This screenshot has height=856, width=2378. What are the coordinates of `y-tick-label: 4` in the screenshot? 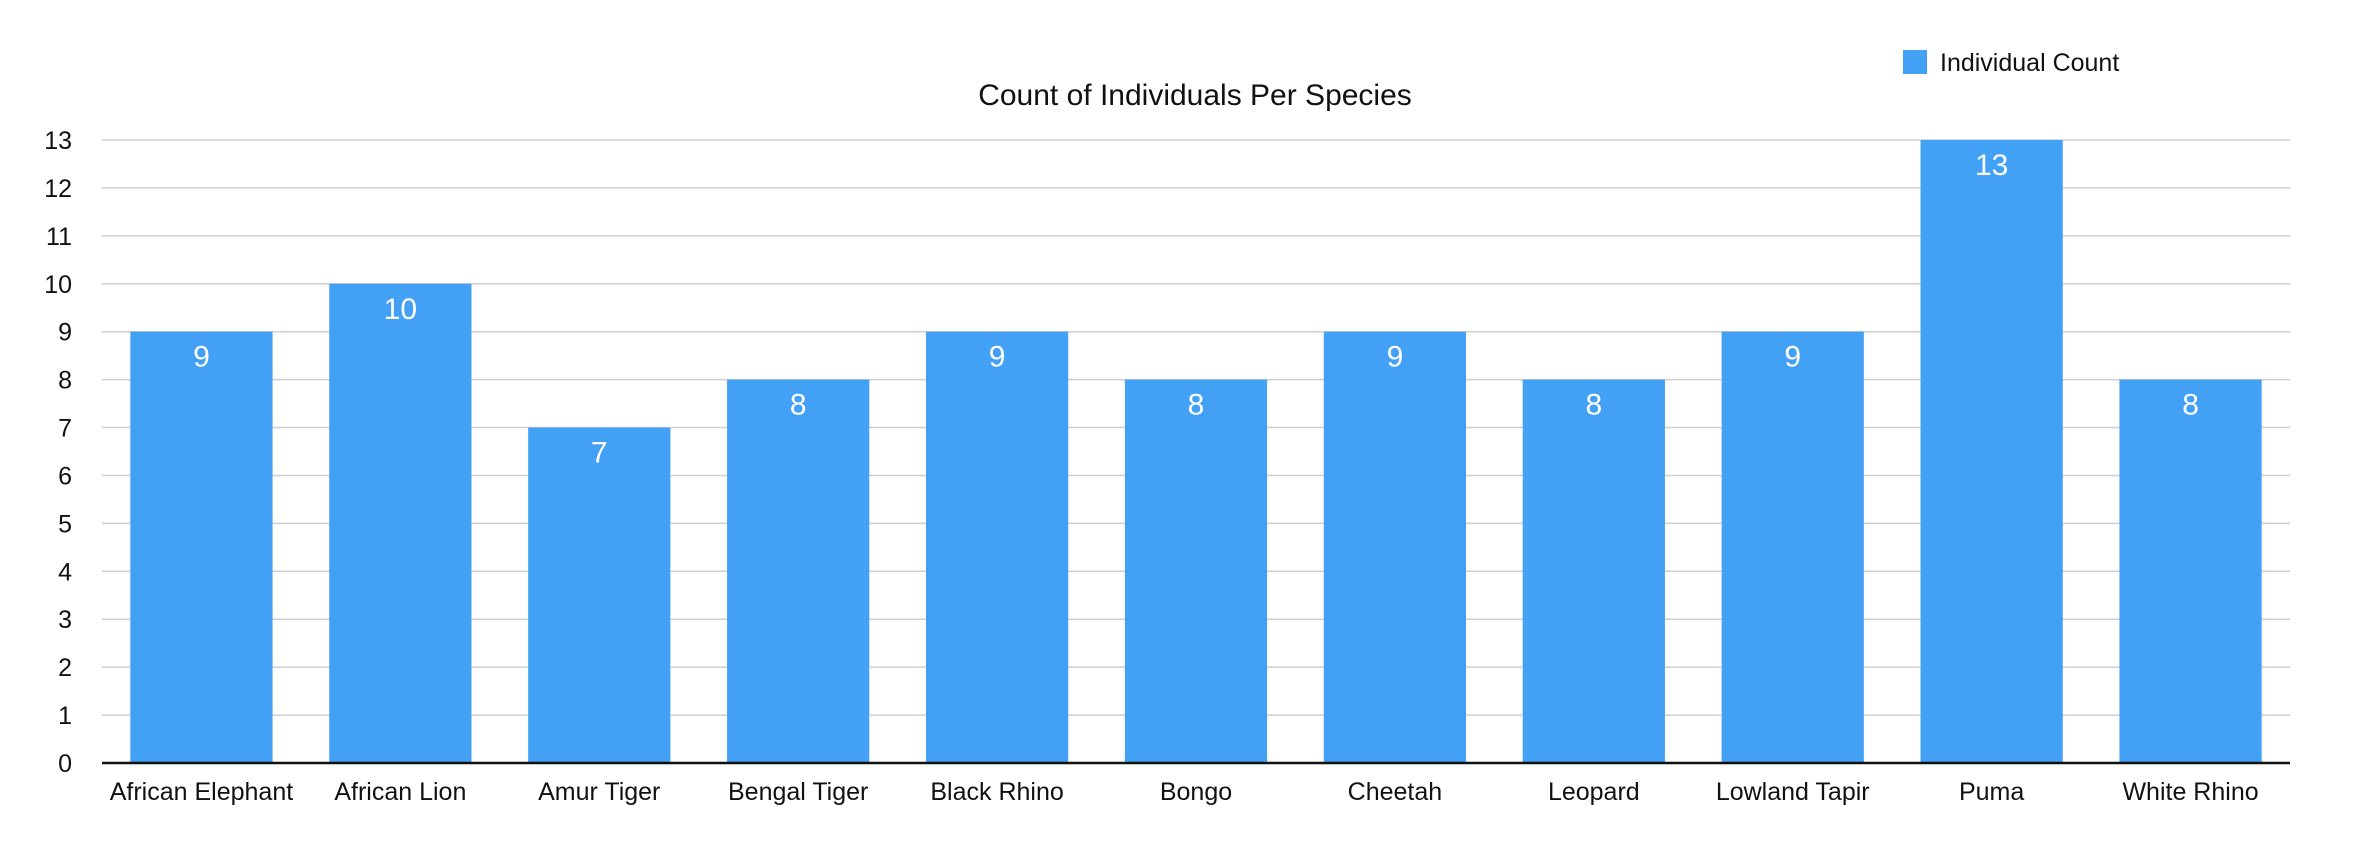 It's located at (65, 572).